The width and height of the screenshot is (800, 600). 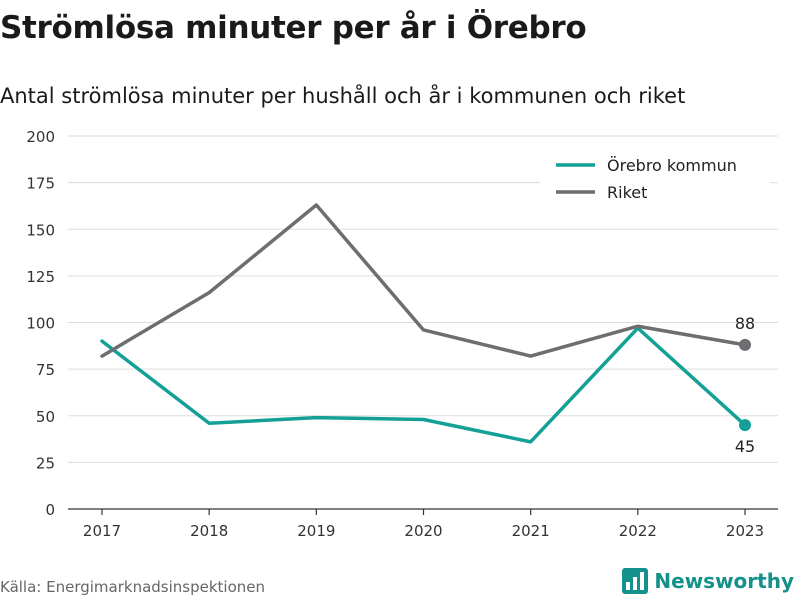 I want to click on x-axis: 2017 2018 2019 2020 2021 2022 2023, so click(x=423, y=524).